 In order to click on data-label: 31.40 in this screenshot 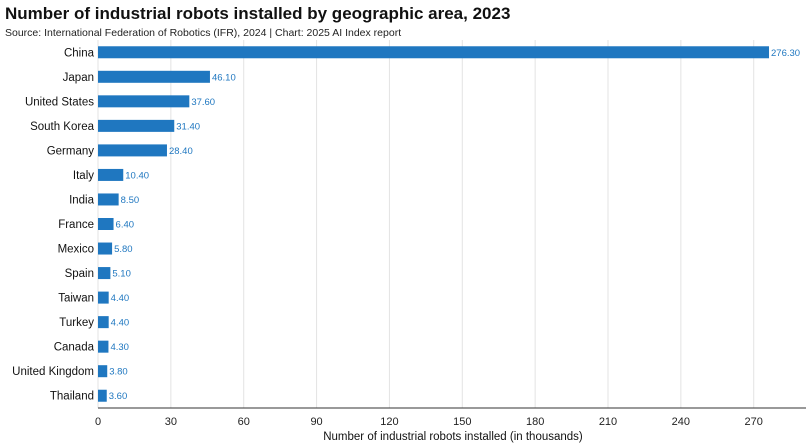, I will do `click(188, 126)`.